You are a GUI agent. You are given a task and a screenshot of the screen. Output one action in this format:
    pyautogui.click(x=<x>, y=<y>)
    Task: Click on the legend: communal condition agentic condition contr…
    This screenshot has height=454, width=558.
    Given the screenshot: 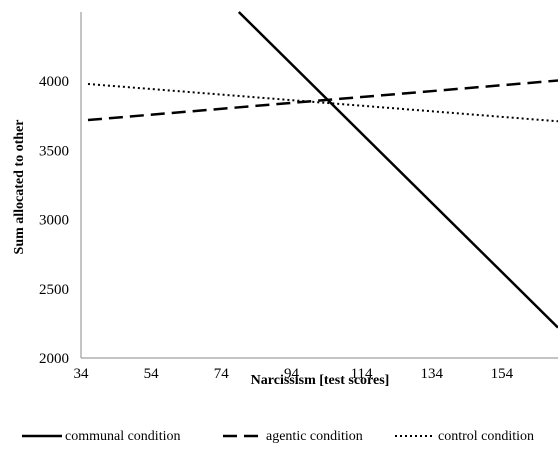 What is the action you would take?
    pyautogui.click(x=278, y=436)
    